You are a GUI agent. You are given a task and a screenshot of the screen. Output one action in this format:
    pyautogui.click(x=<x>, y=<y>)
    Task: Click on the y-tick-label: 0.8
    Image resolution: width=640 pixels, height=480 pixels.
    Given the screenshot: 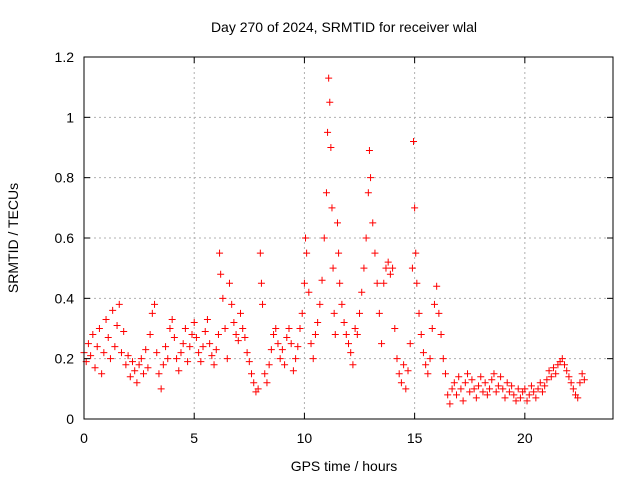 What is the action you would take?
    pyautogui.click(x=65, y=178)
    